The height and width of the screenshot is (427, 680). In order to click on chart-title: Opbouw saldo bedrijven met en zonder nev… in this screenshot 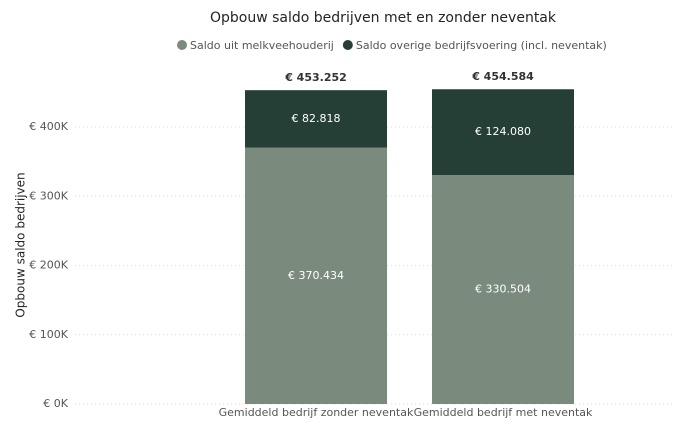, I will do `click(383, 18)`.